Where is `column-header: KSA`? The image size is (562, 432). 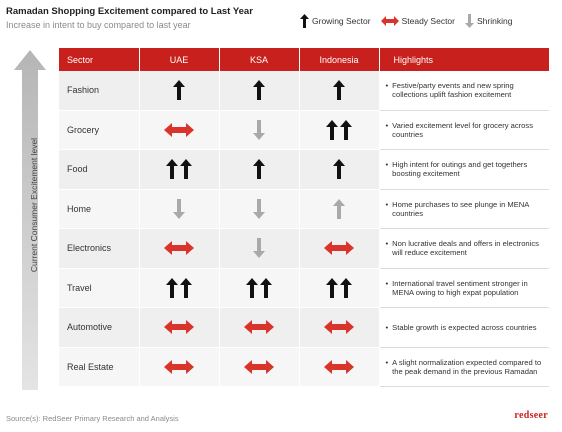 column-header: KSA is located at coordinates (259, 59).